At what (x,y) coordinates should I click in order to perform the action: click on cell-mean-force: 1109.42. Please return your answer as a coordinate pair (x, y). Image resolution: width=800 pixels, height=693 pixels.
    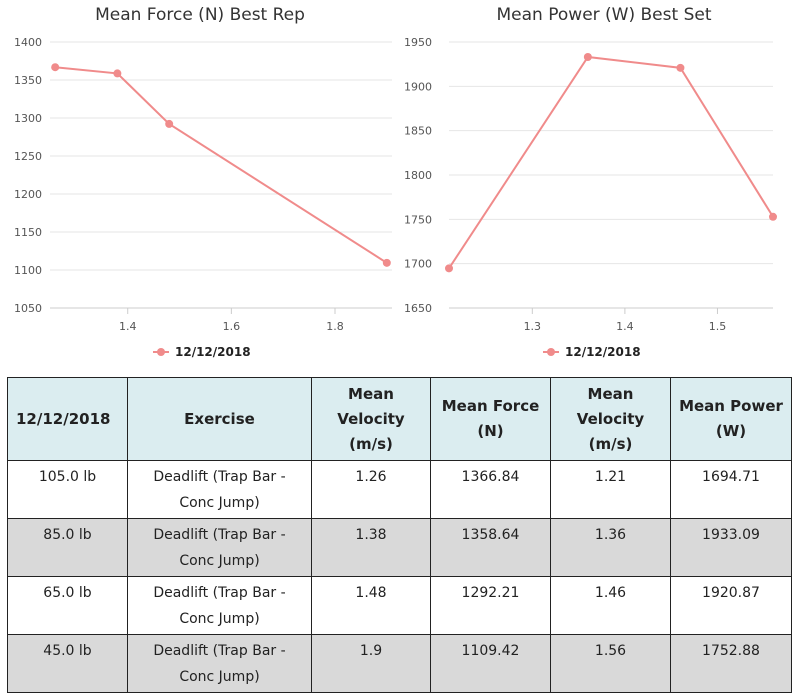
    Looking at the image, I should click on (490, 663).